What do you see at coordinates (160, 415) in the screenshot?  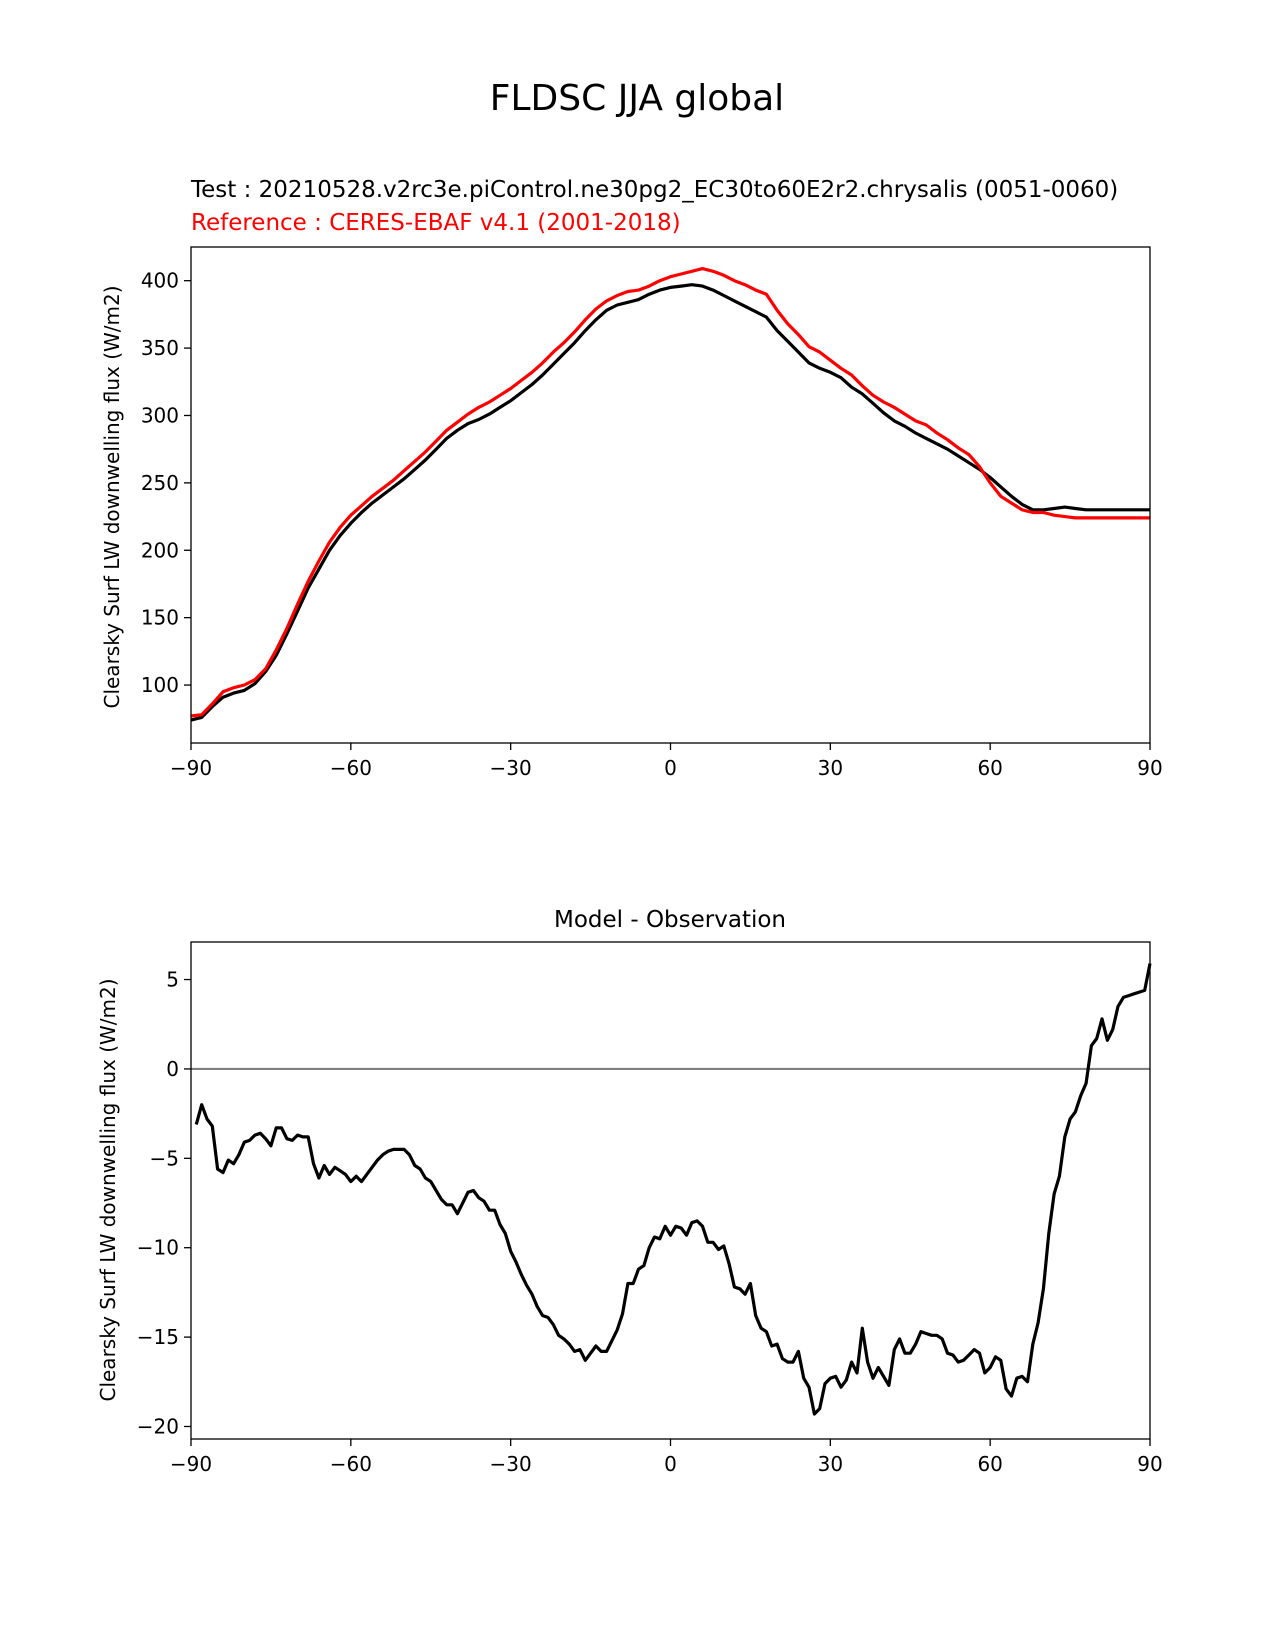 I see `y-tick-label: 300` at bounding box center [160, 415].